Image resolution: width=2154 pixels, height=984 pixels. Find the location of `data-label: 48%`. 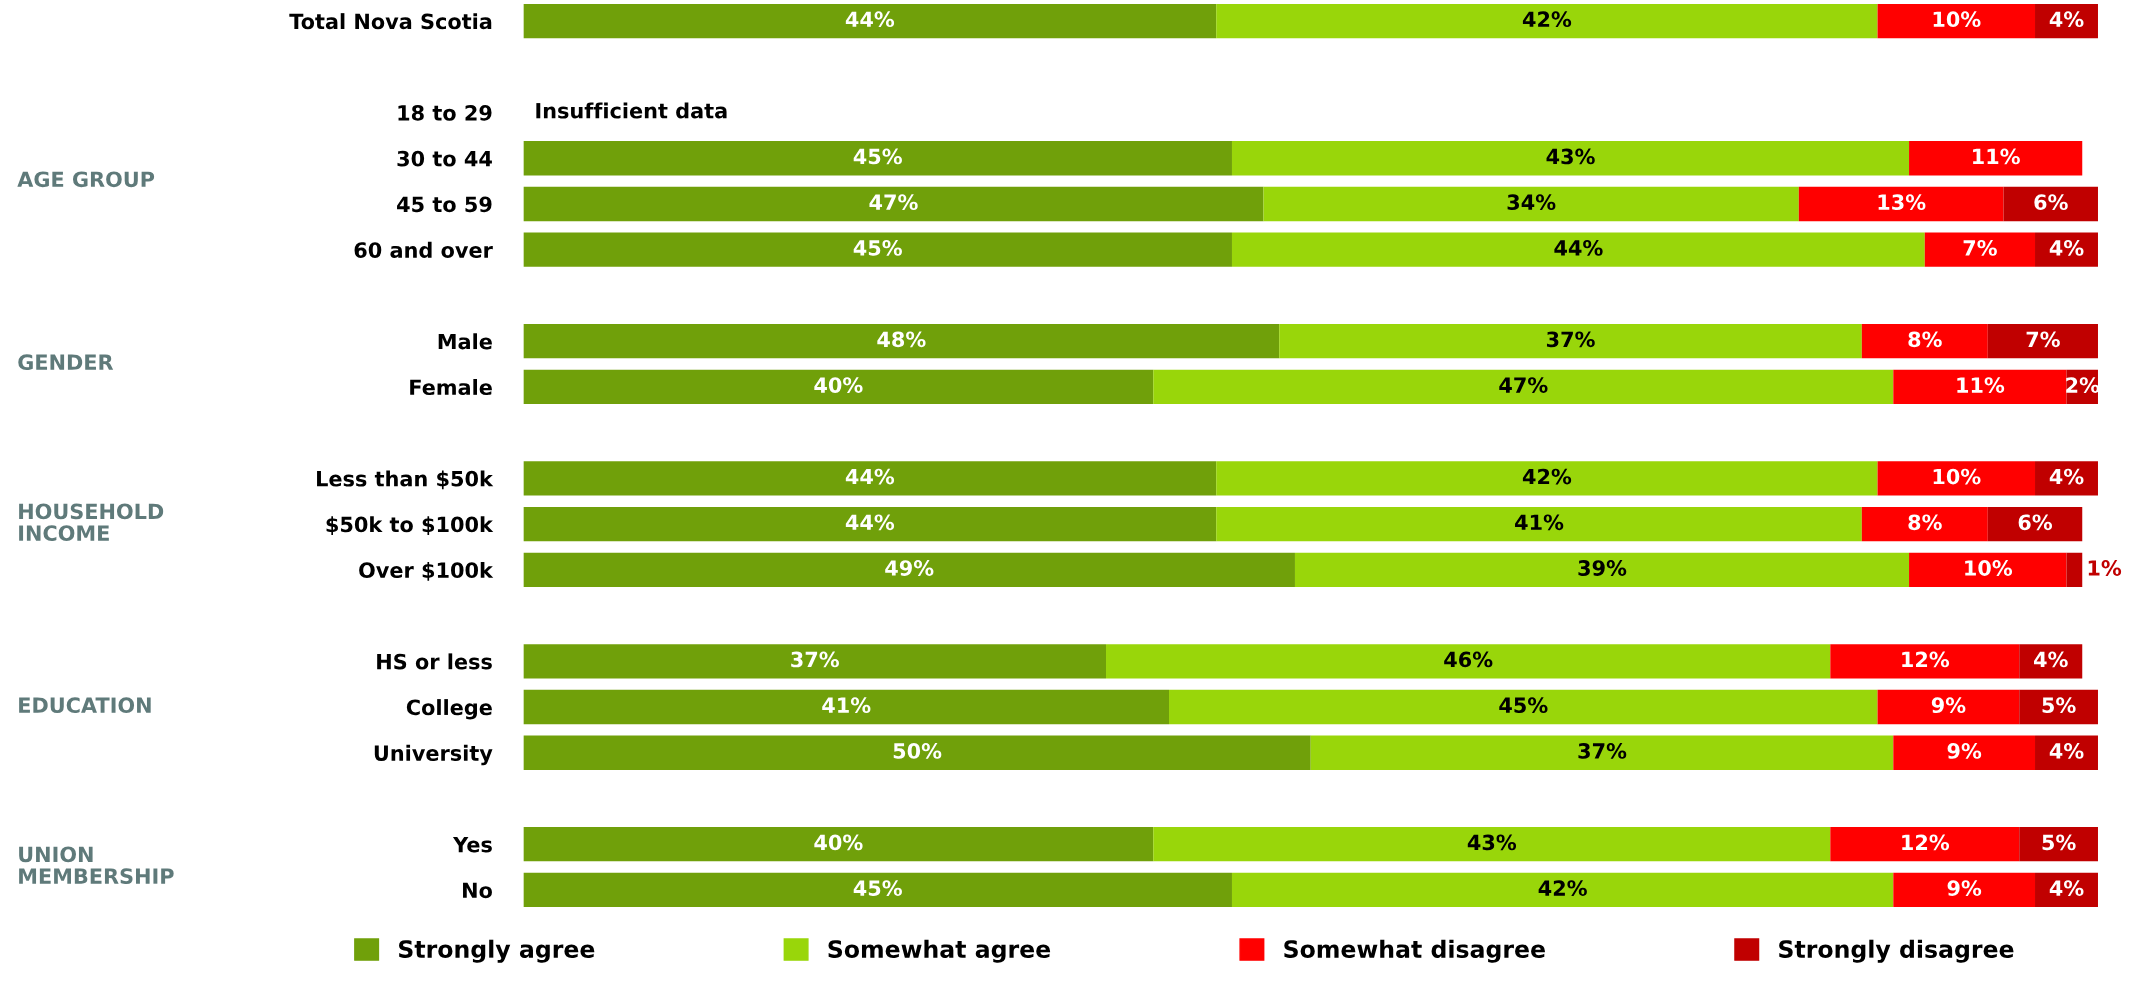

data-label: 48% is located at coordinates (901, 339).